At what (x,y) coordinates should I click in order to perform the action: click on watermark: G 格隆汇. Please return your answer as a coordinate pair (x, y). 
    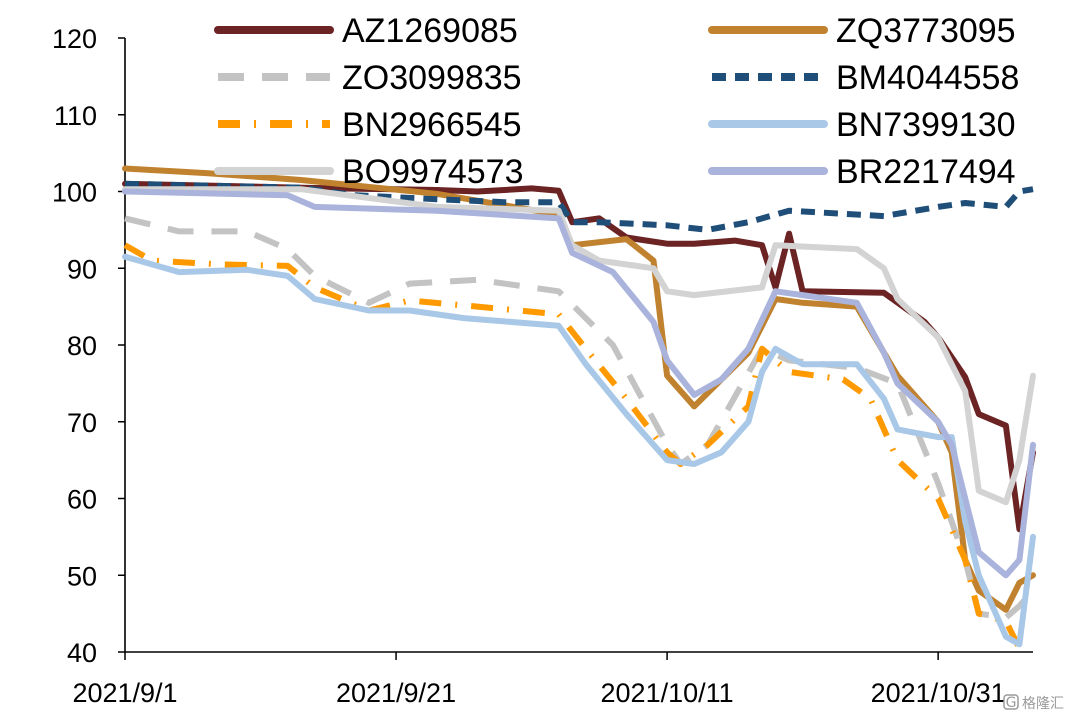
    Looking at the image, I should click on (1033, 703).